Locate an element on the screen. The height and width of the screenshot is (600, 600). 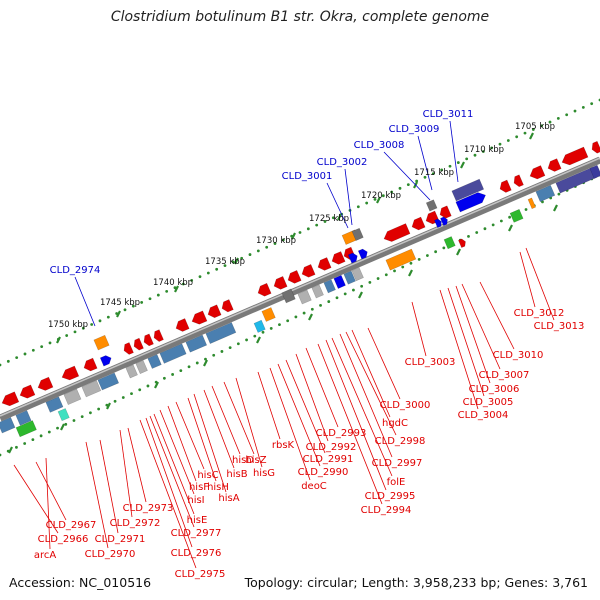
gene-label-red: CLD_2997 is located at coordinates (397, 463).